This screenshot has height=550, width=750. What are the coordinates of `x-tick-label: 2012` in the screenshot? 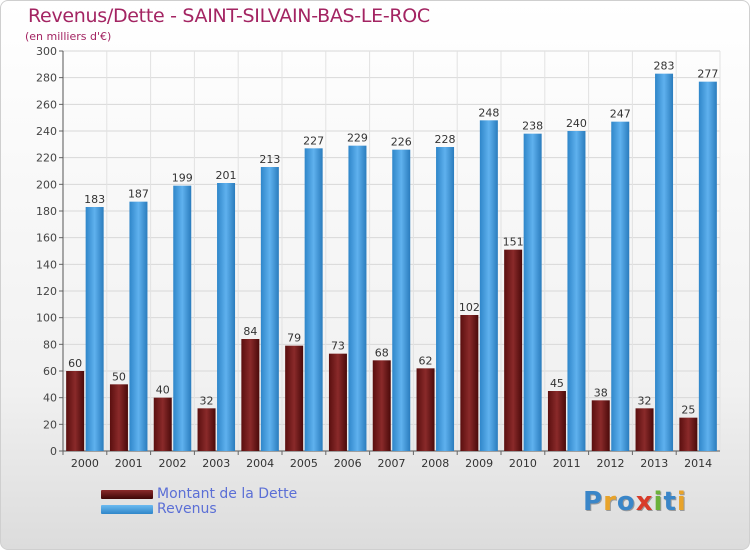 It's located at (611, 463).